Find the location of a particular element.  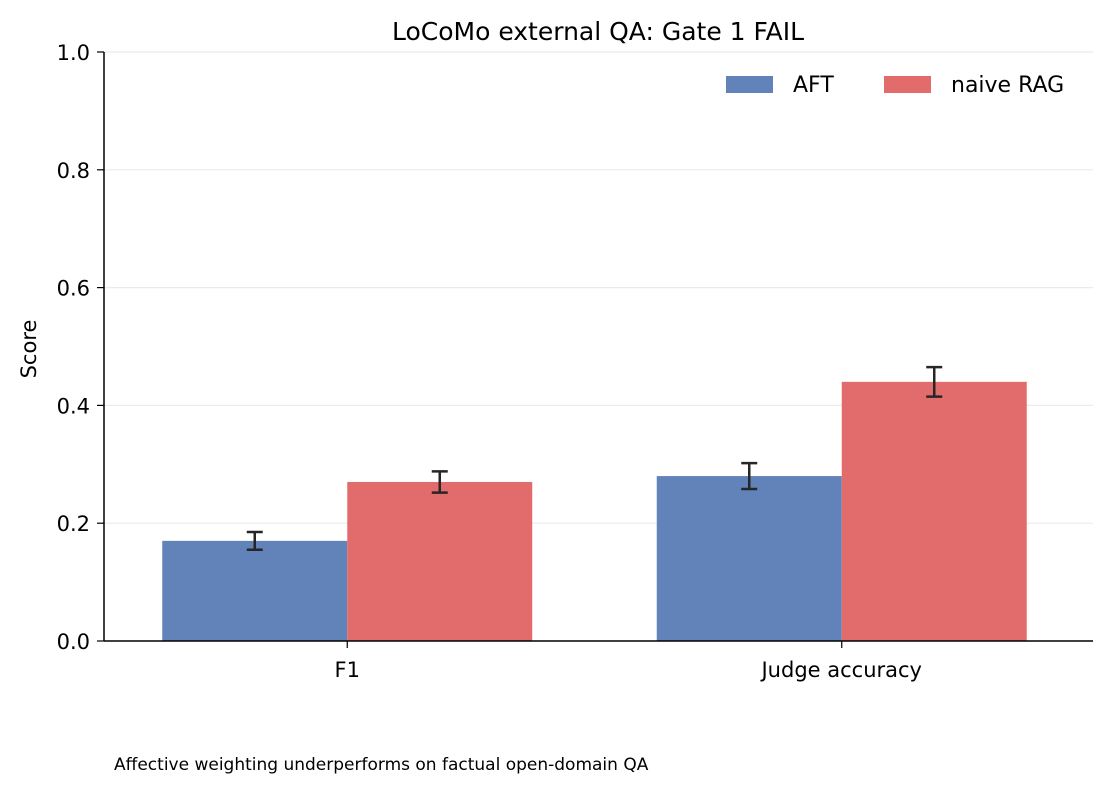

error-bars is located at coordinates (594, 458).